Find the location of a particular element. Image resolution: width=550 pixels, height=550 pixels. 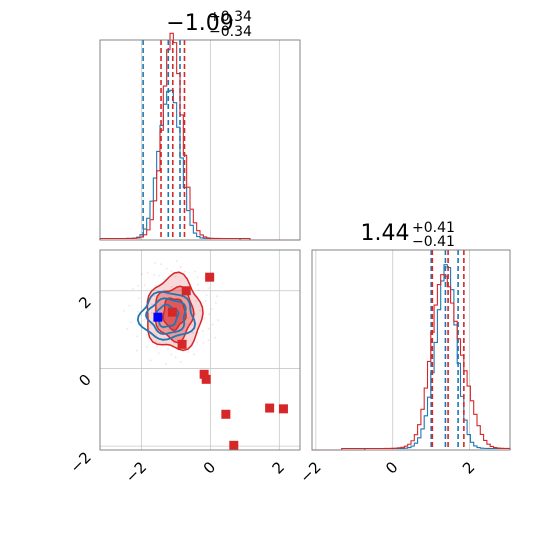

x-tick-label-p1: 0 is located at coordinates (391, 467).